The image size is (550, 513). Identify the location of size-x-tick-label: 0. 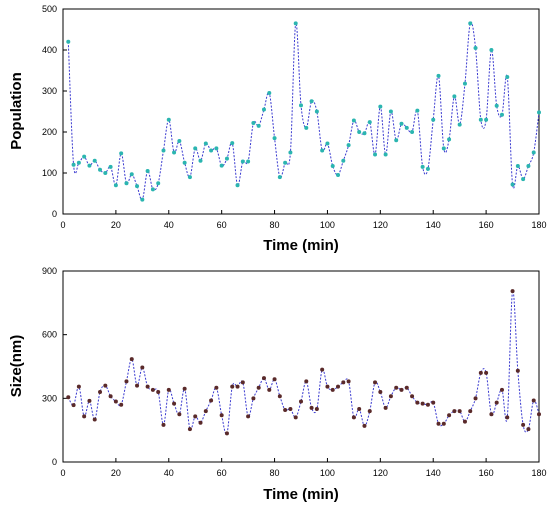
(62, 473).